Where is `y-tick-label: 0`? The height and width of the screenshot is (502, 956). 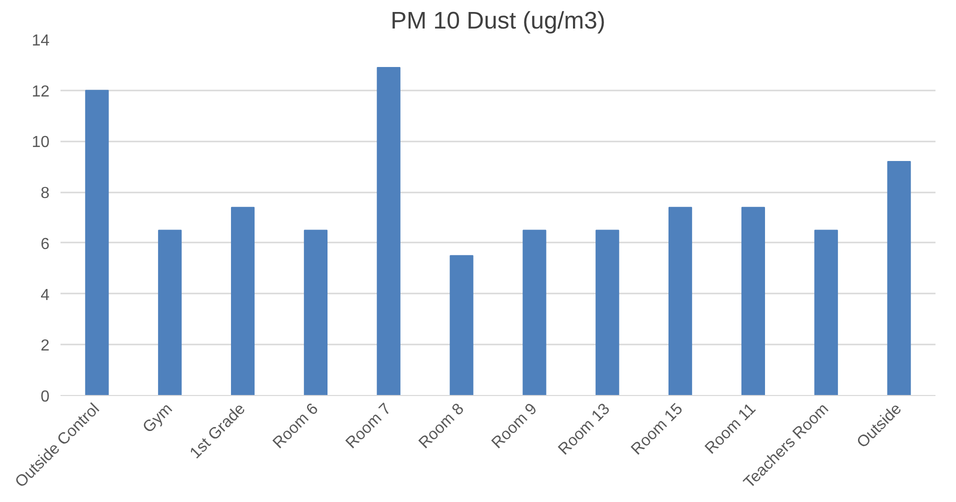 y-tick-label: 0 is located at coordinates (45, 397).